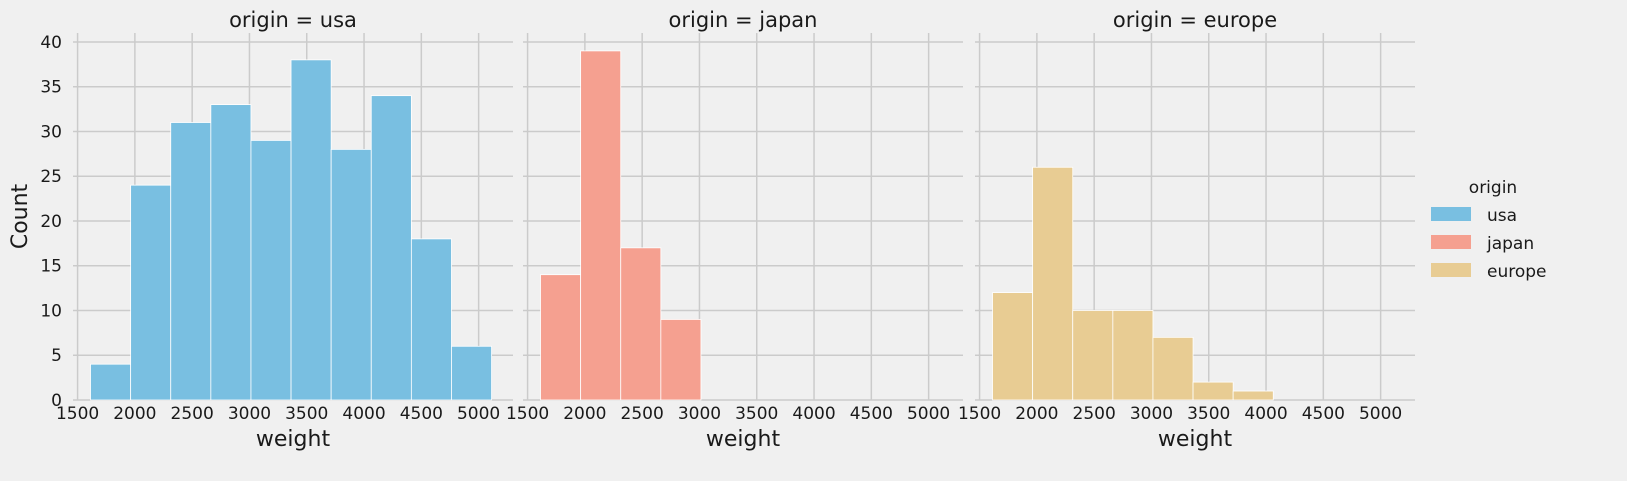 This screenshot has width=1627, height=481. Describe the element at coordinates (51, 88) in the screenshot. I see `y-tick-label: 35` at that location.